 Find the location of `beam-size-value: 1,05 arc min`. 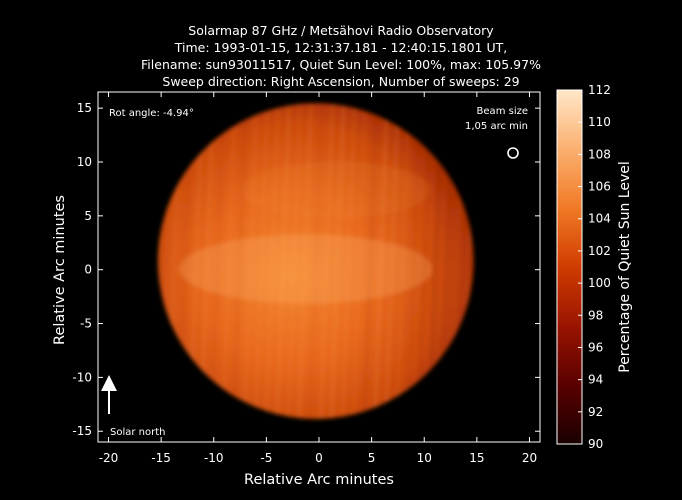

beam-size-value: 1,05 arc min is located at coordinates (496, 126).